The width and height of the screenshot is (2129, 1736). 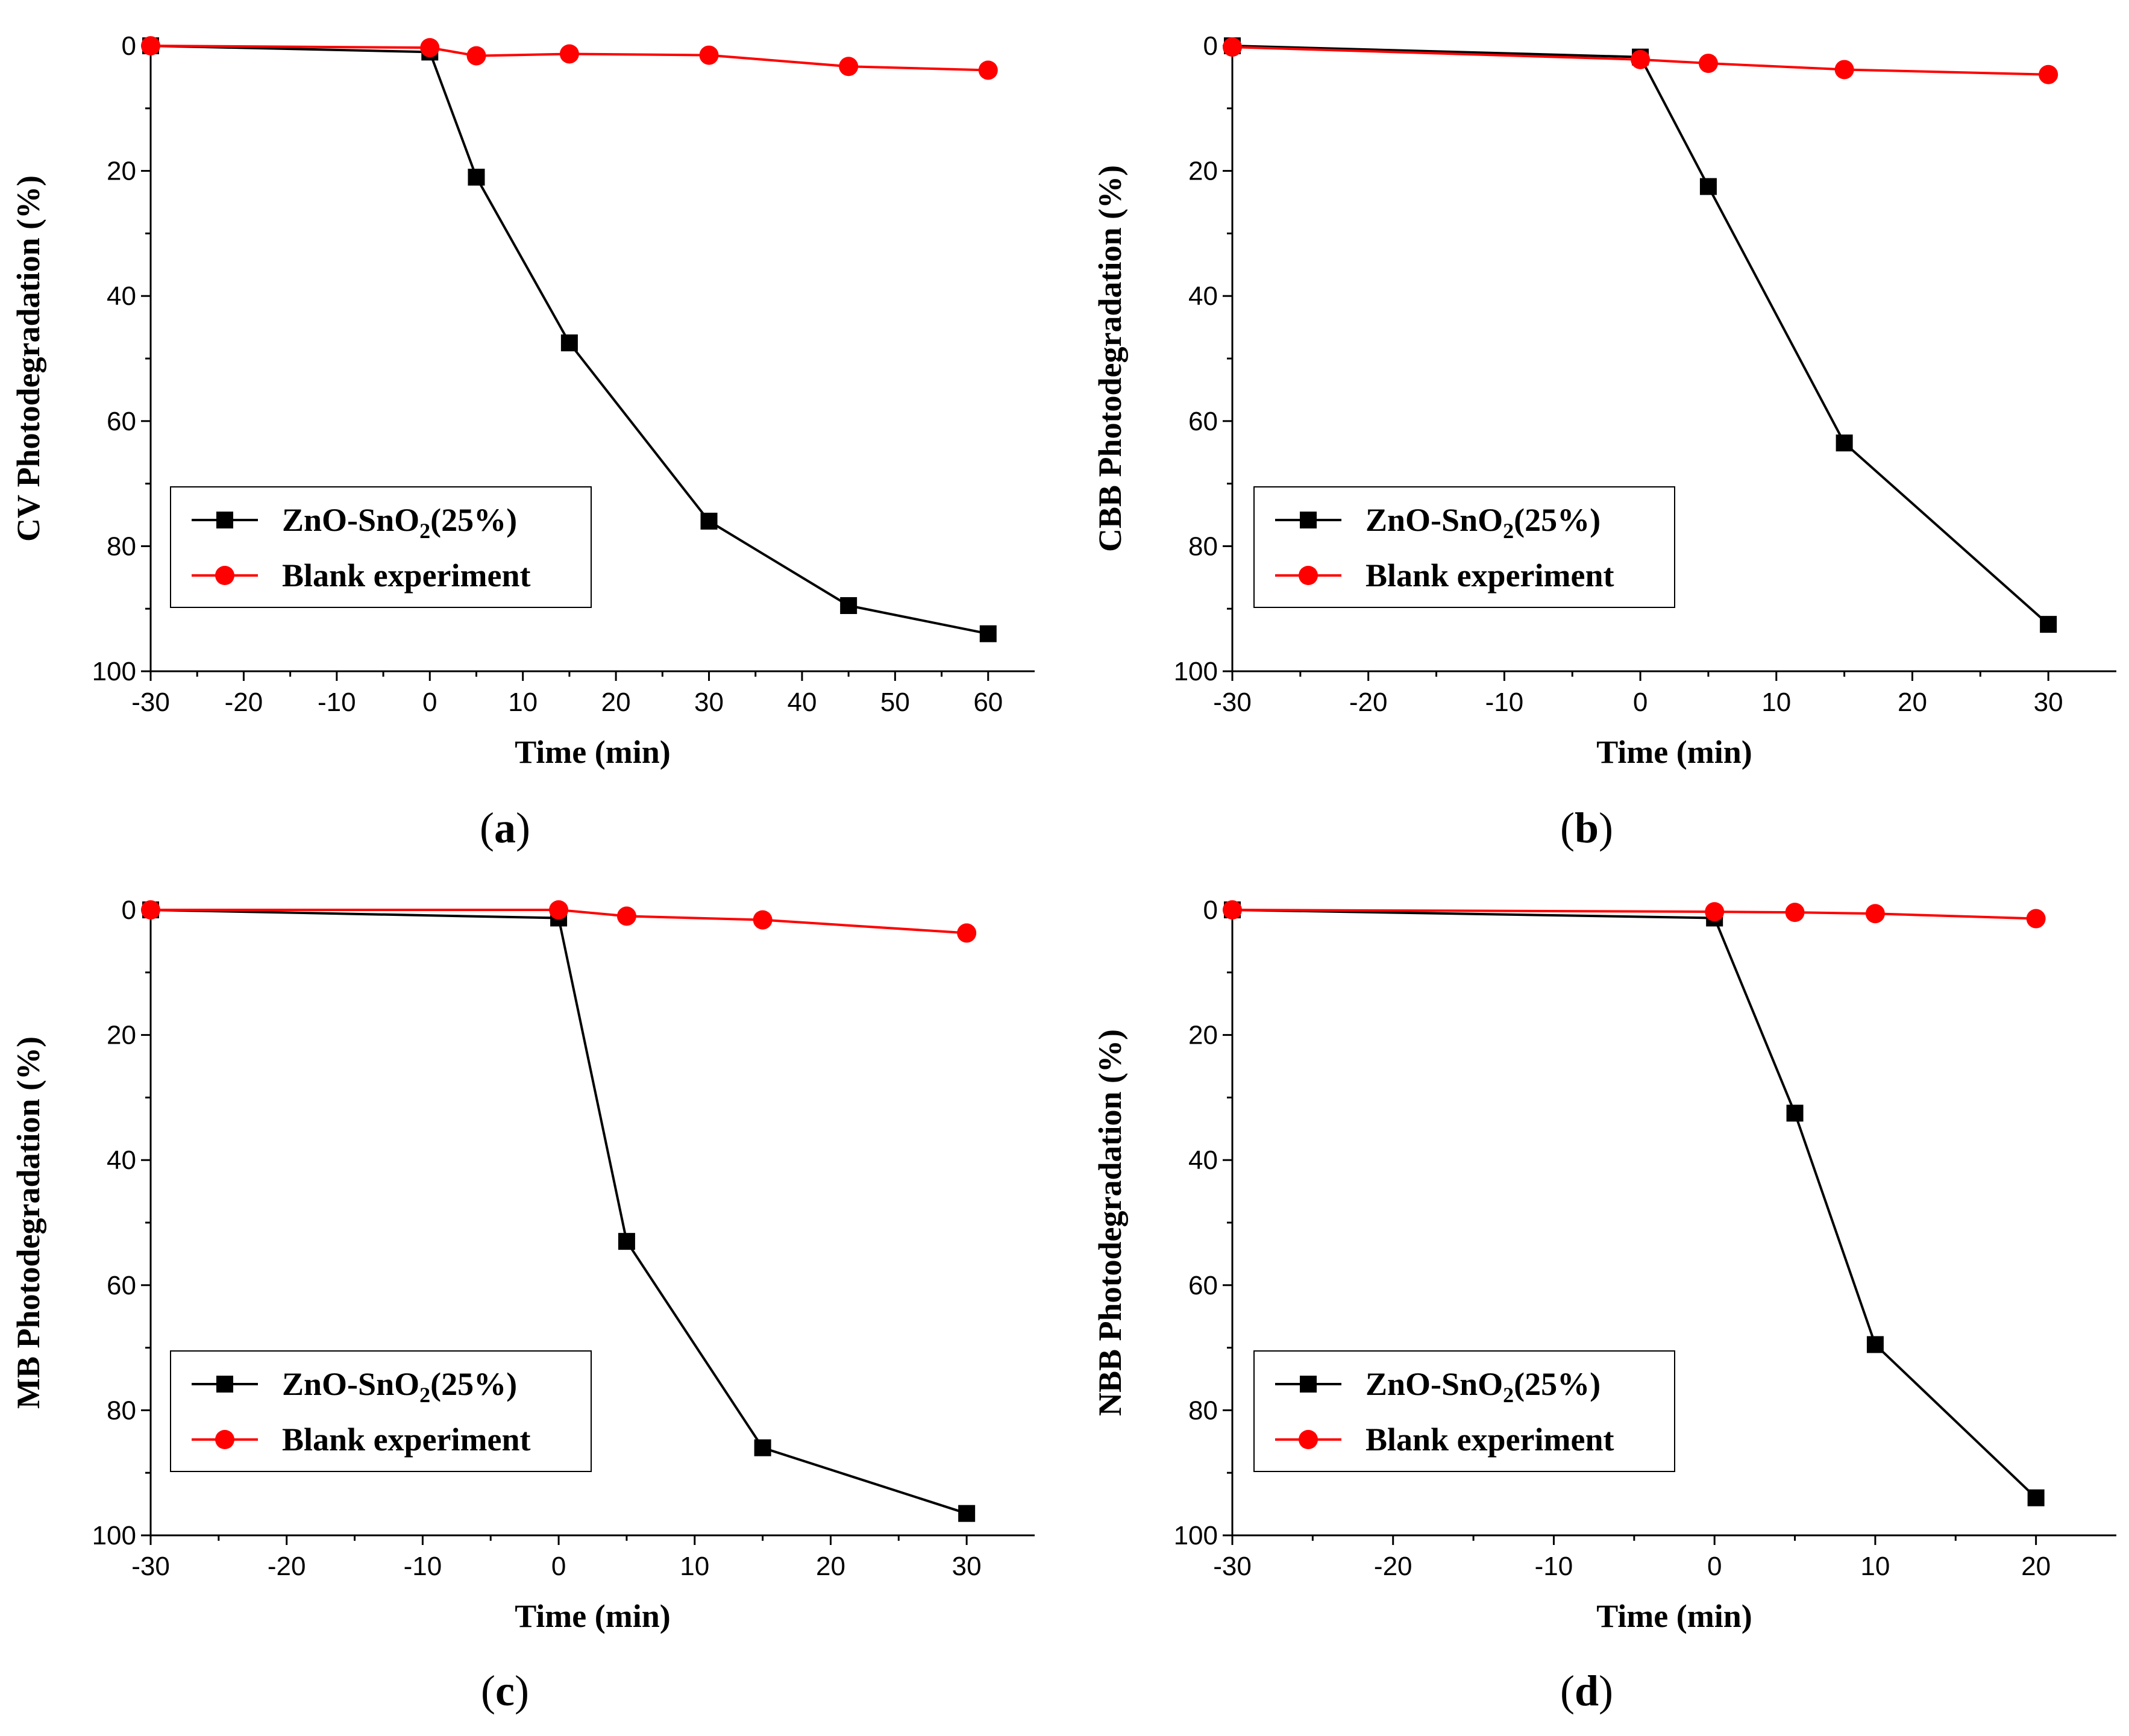 What do you see at coordinates (1586, 1691) in the screenshot?
I see `panel-label: (d)` at bounding box center [1586, 1691].